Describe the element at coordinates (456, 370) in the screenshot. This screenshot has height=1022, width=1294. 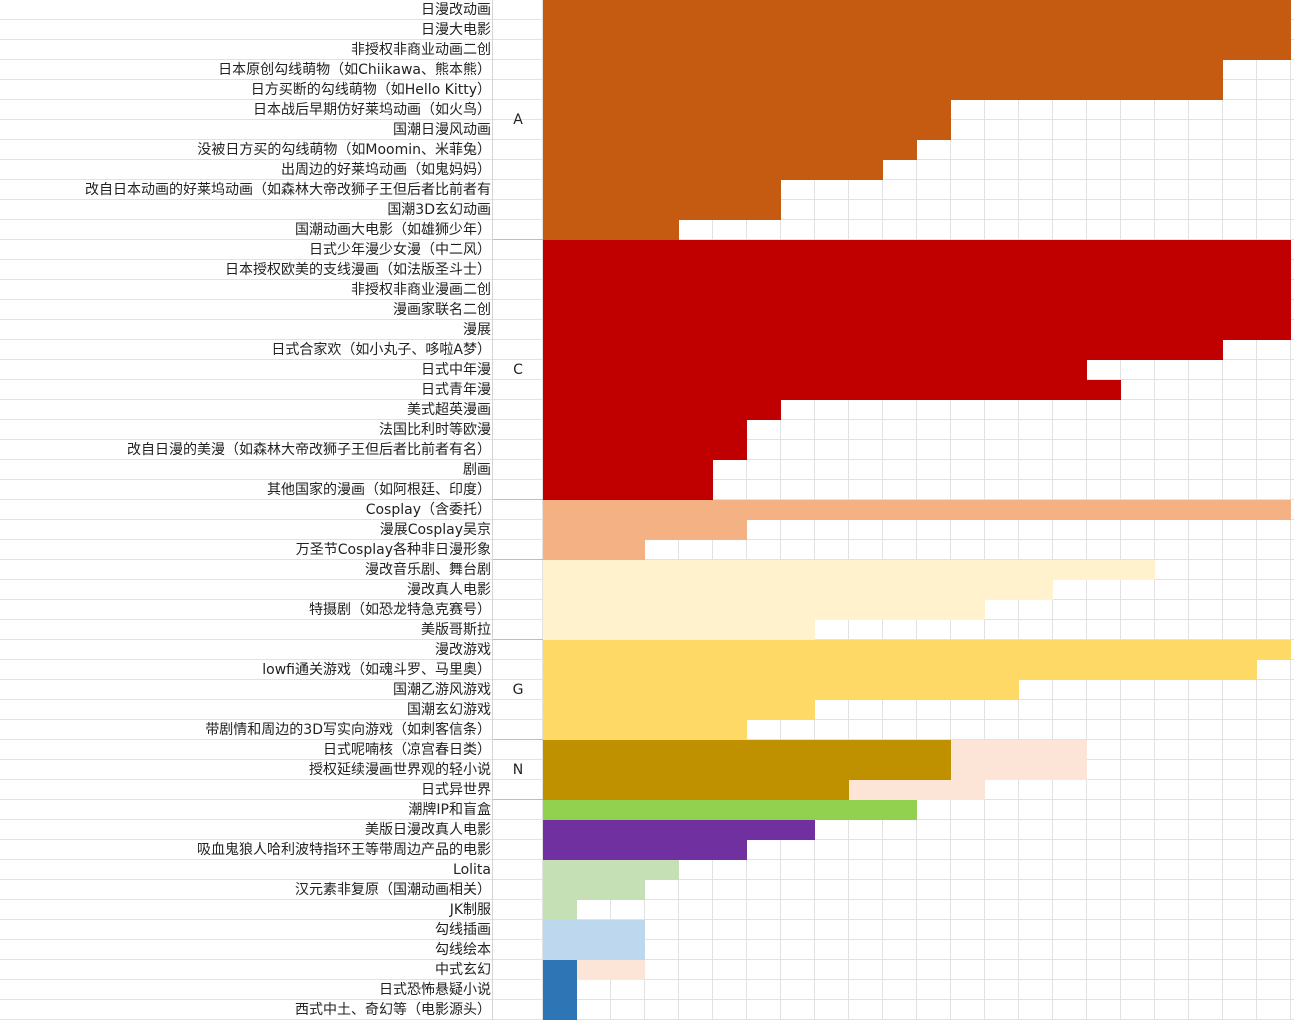
I see `row-label: 日式中年漫` at that location.